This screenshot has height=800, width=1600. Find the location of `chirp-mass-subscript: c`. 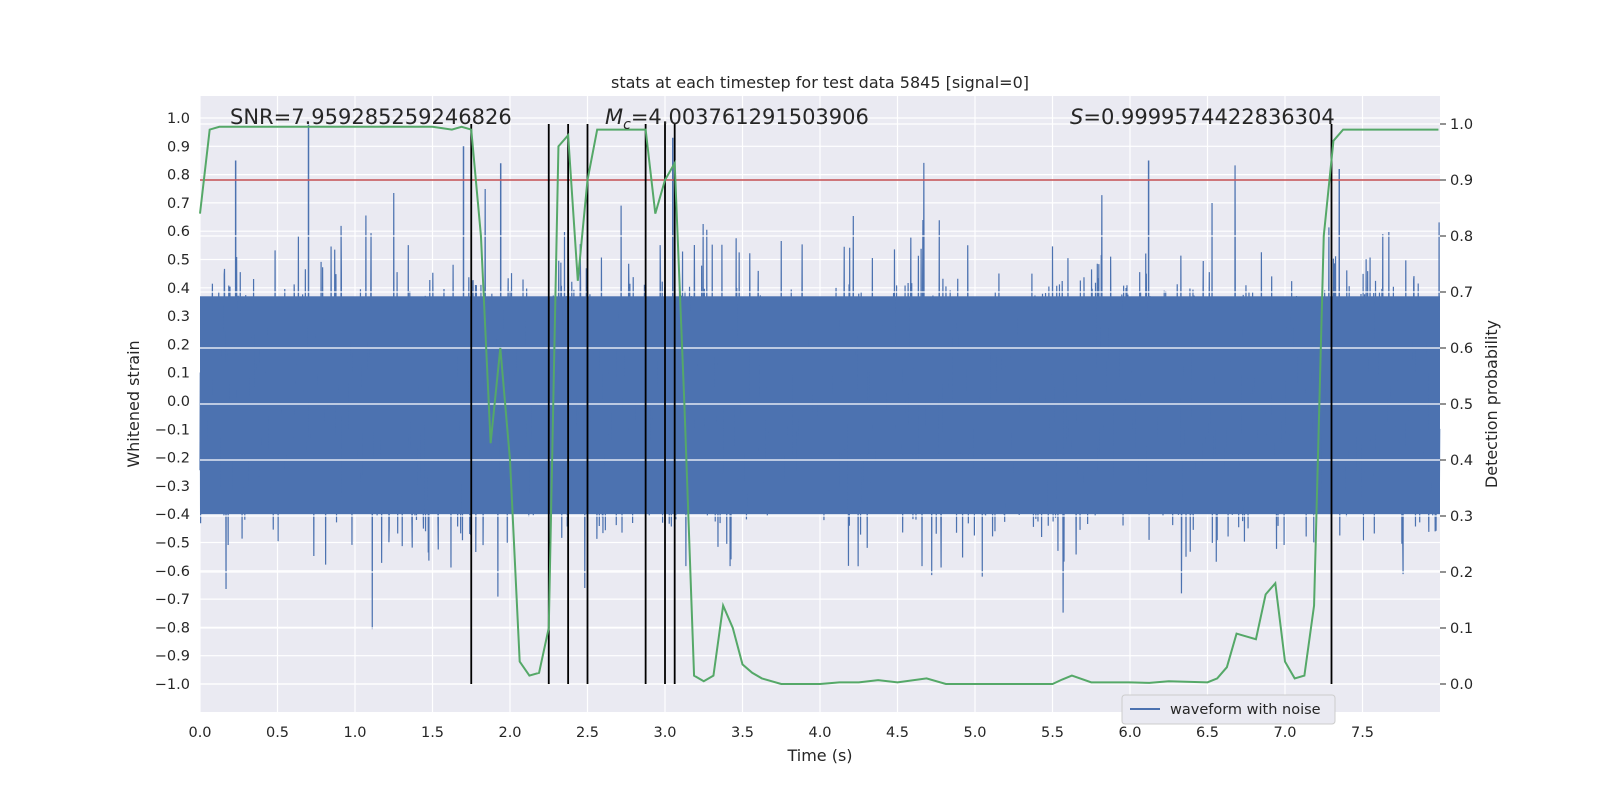

chirp-mass-subscript: c is located at coordinates (627, 125).